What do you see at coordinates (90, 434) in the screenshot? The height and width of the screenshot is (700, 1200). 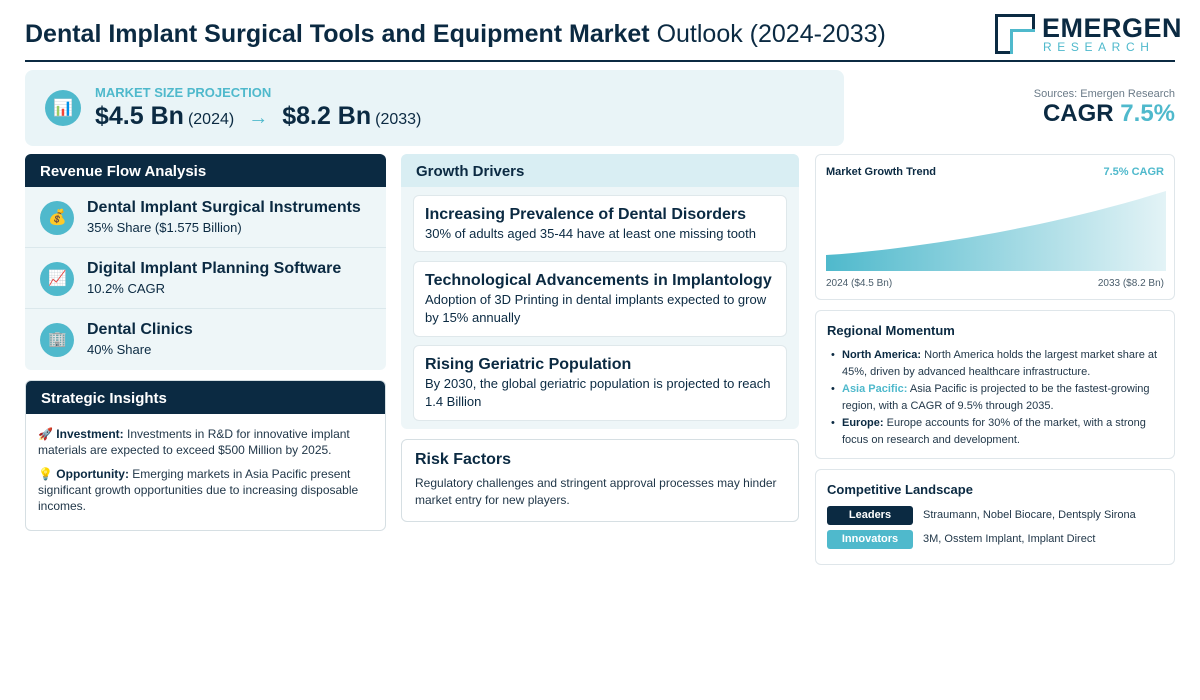 I see `insight-label: Investment:` at bounding box center [90, 434].